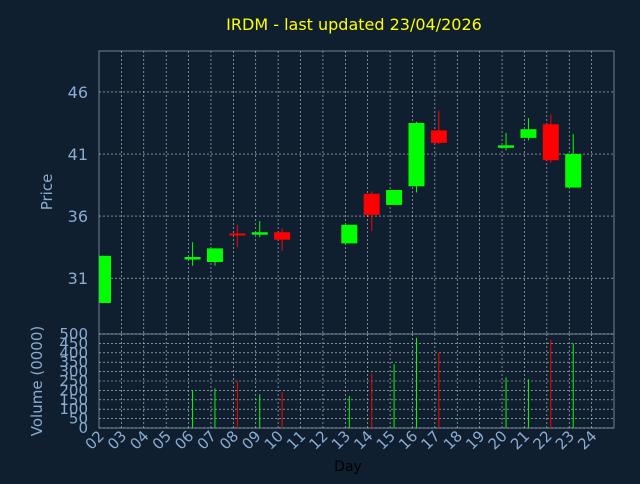 Image resolution: width=640 pixels, height=484 pixels. What do you see at coordinates (73, 400) in the screenshot?
I see `volume-tick-label: 150` at bounding box center [73, 400].